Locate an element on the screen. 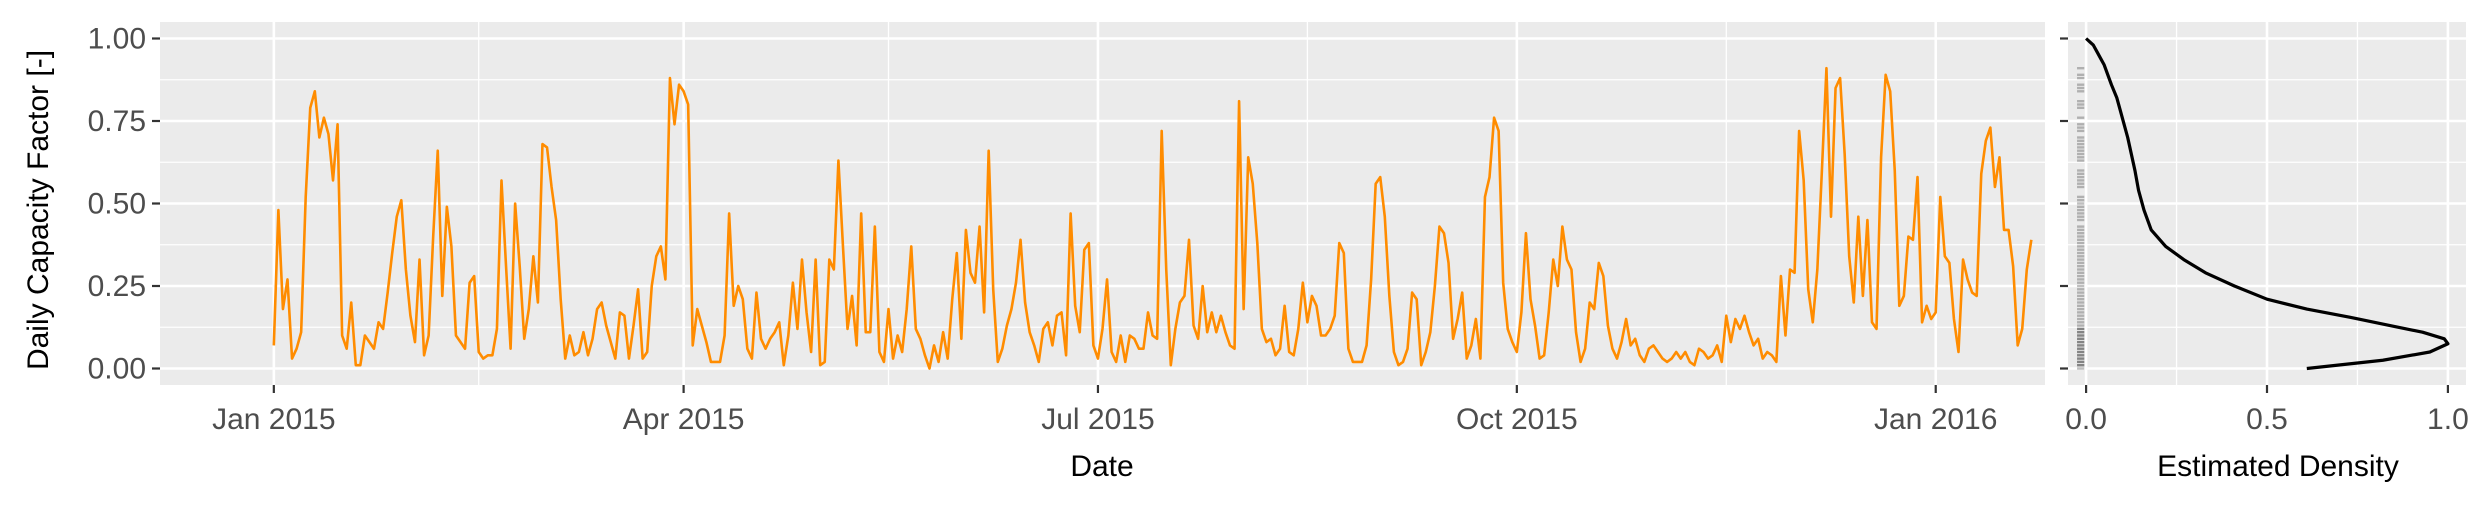 The width and height of the screenshot is (2480, 510). density-panel: 0.0 0.5 1.0 is located at coordinates (2264, 229).